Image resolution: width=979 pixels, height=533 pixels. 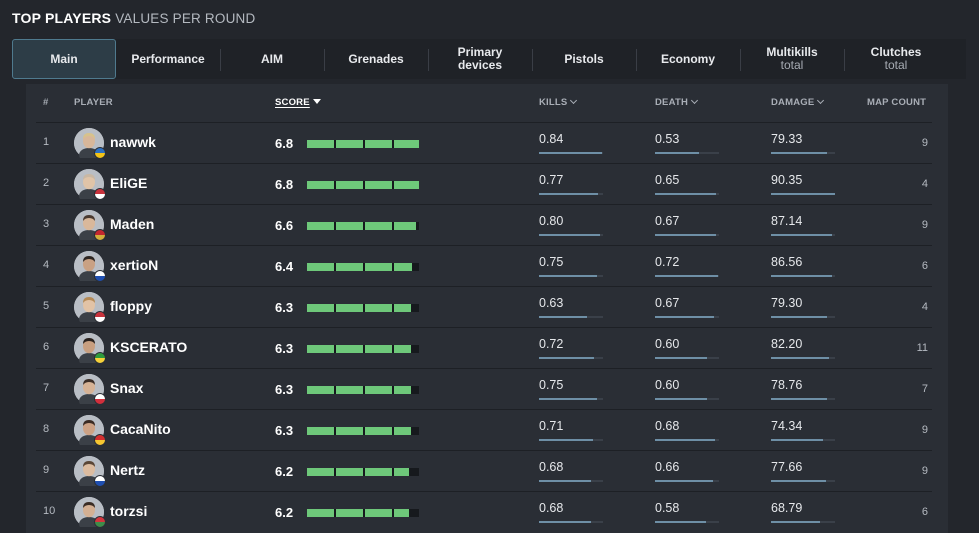 I want to click on score-bar, so click(x=363, y=144).